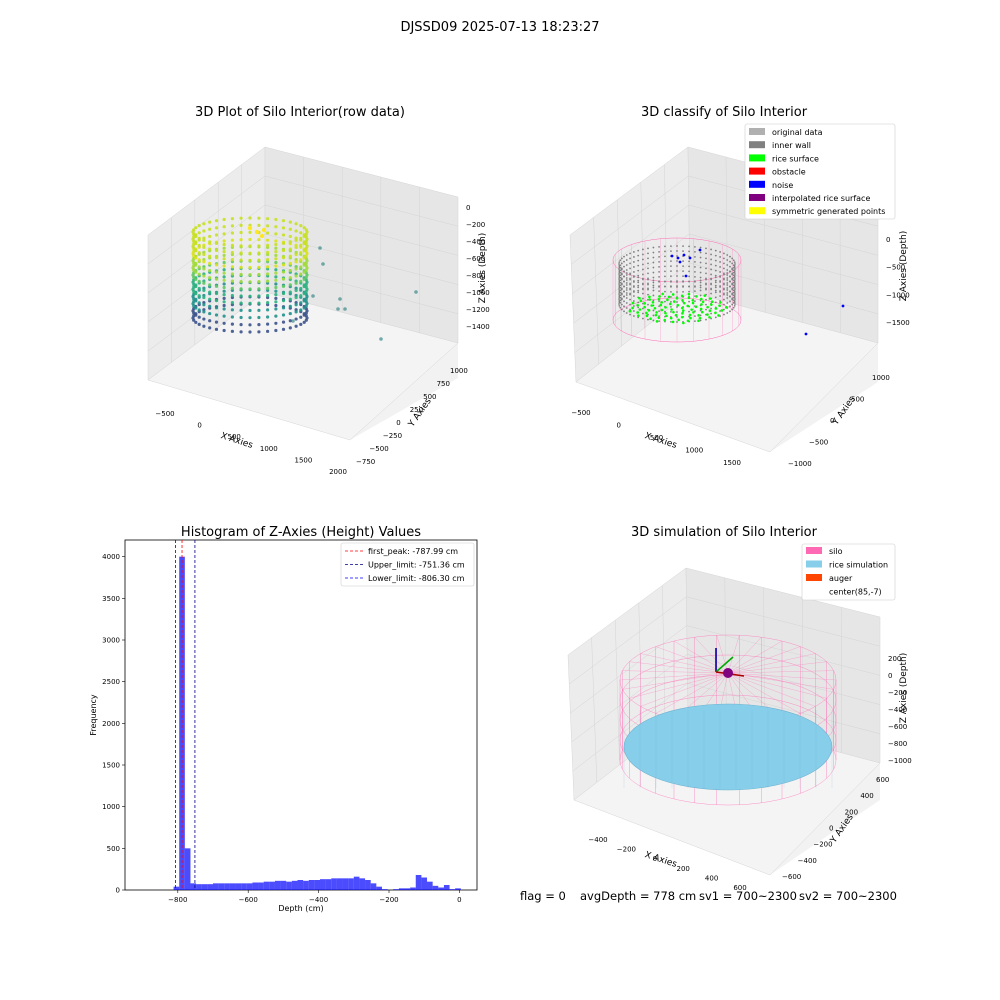 This screenshot has height=1000, width=1000. I want to click on grid-line, so click(726, 307).